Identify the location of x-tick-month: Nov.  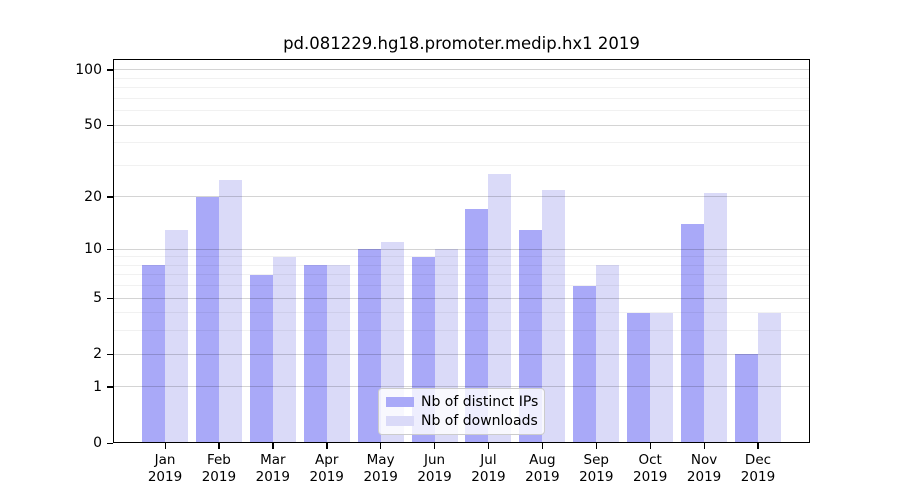
(704, 460).